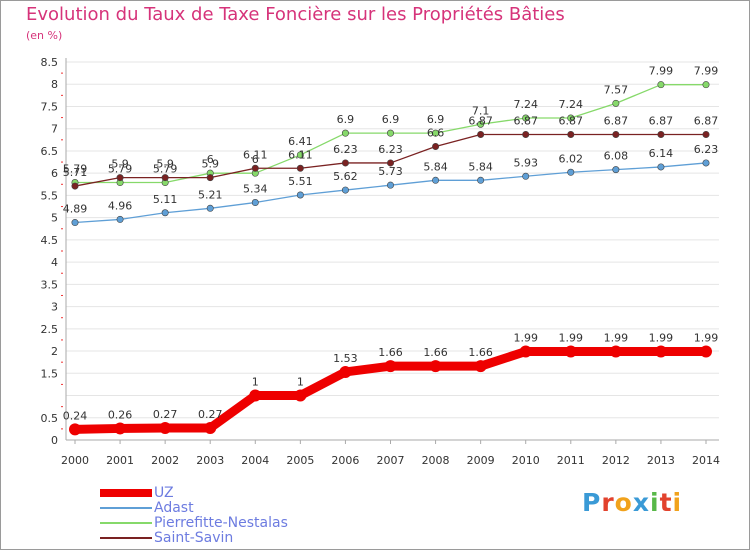 This screenshot has width=750, height=550. What do you see at coordinates (661, 71) in the screenshot?
I see `data-label-pierrefitte: 7.99` at bounding box center [661, 71].